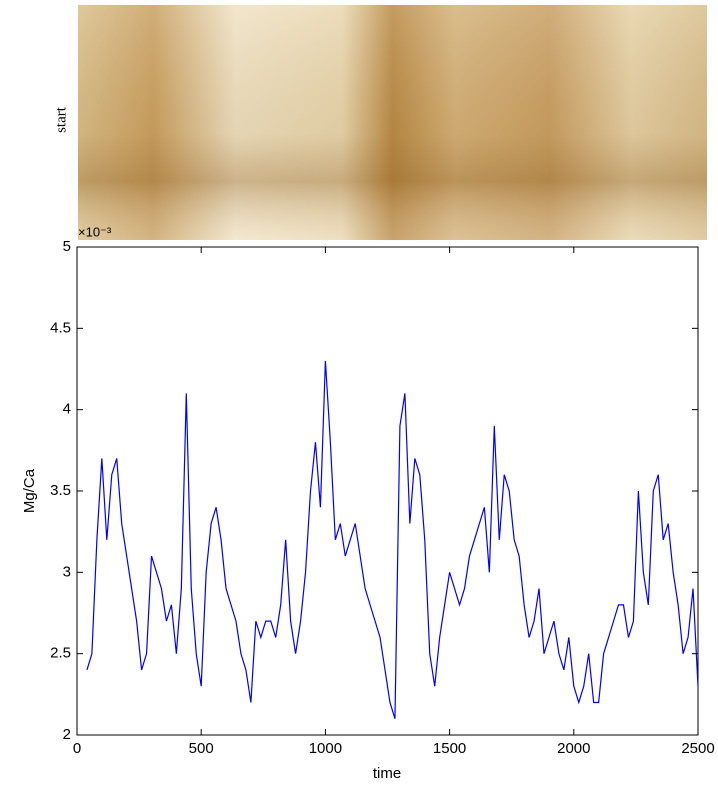  What do you see at coordinates (449, 748) in the screenshot?
I see `x-tick-label: 1500` at bounding box center [449, 748].